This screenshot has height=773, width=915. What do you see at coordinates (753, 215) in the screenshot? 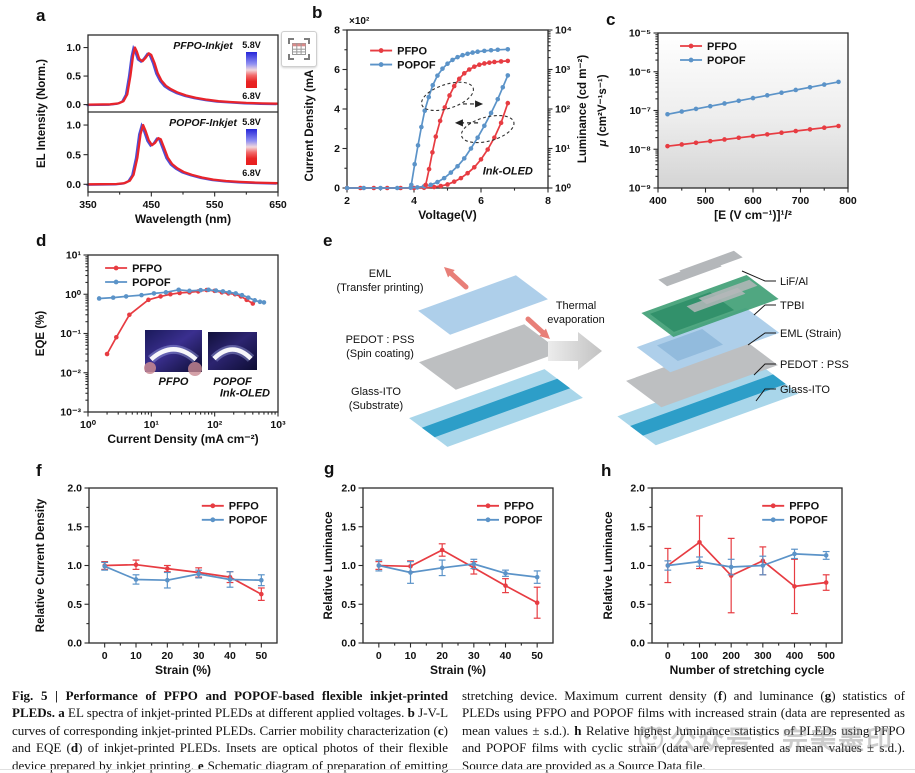
I see `svg-text: [E (V cm⁻¹)]¹/²` at bounding box center [753, 215].